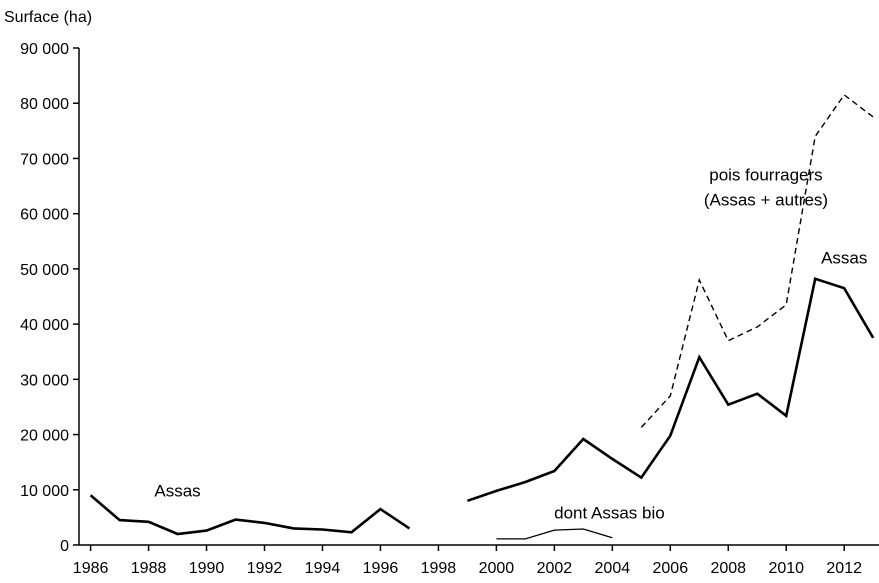  What do you see at coordinates (44, 49) in the screenshot?
I see `y-tick-label: 90 000` at bounding box center [44, 49].